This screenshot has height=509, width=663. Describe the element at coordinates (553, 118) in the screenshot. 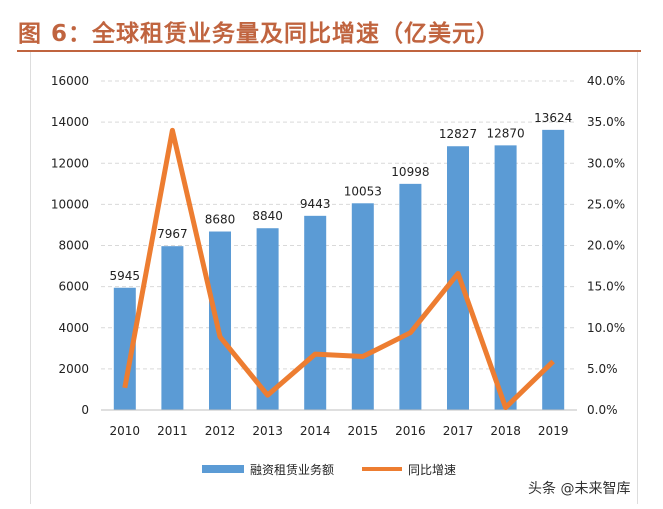

I see `bar-data-label: 13624` at that location.